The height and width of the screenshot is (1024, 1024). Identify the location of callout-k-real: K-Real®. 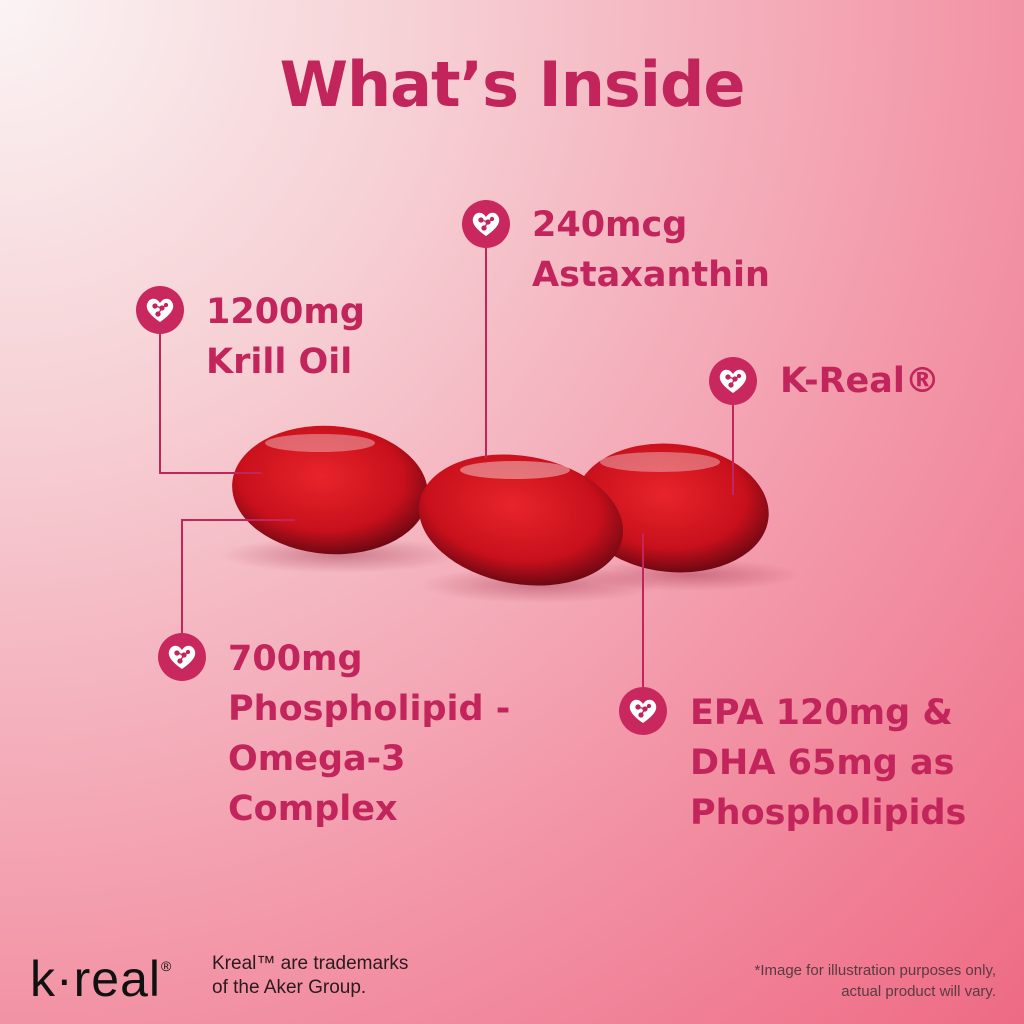
(860, 381).